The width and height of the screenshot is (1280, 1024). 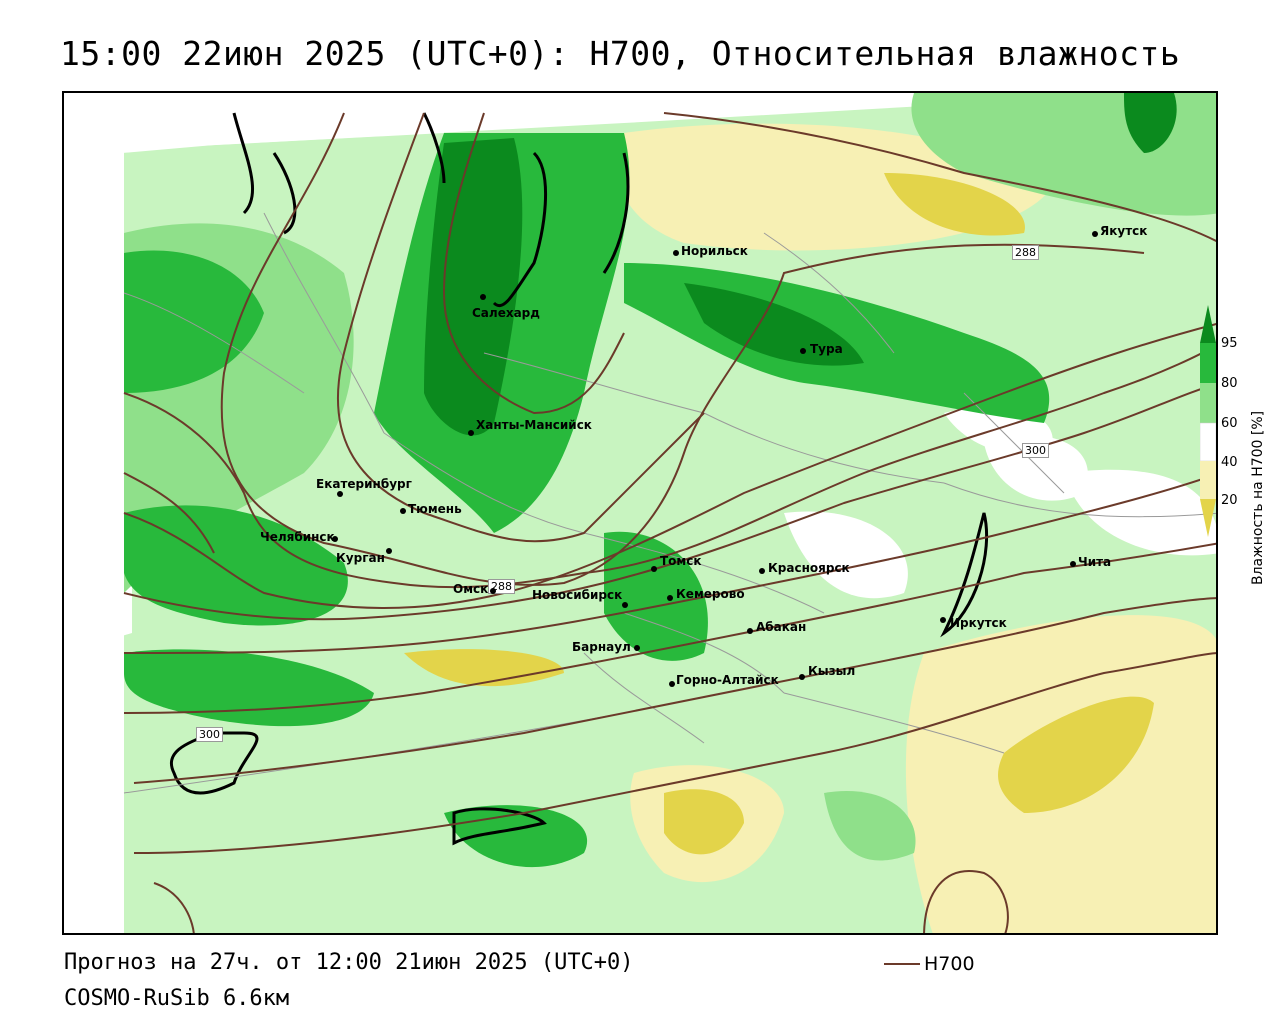 What do you see at coordinates (1095, 562) in the screenshot?
I see `city-label: Чита` at bounding box center [1095, 562].